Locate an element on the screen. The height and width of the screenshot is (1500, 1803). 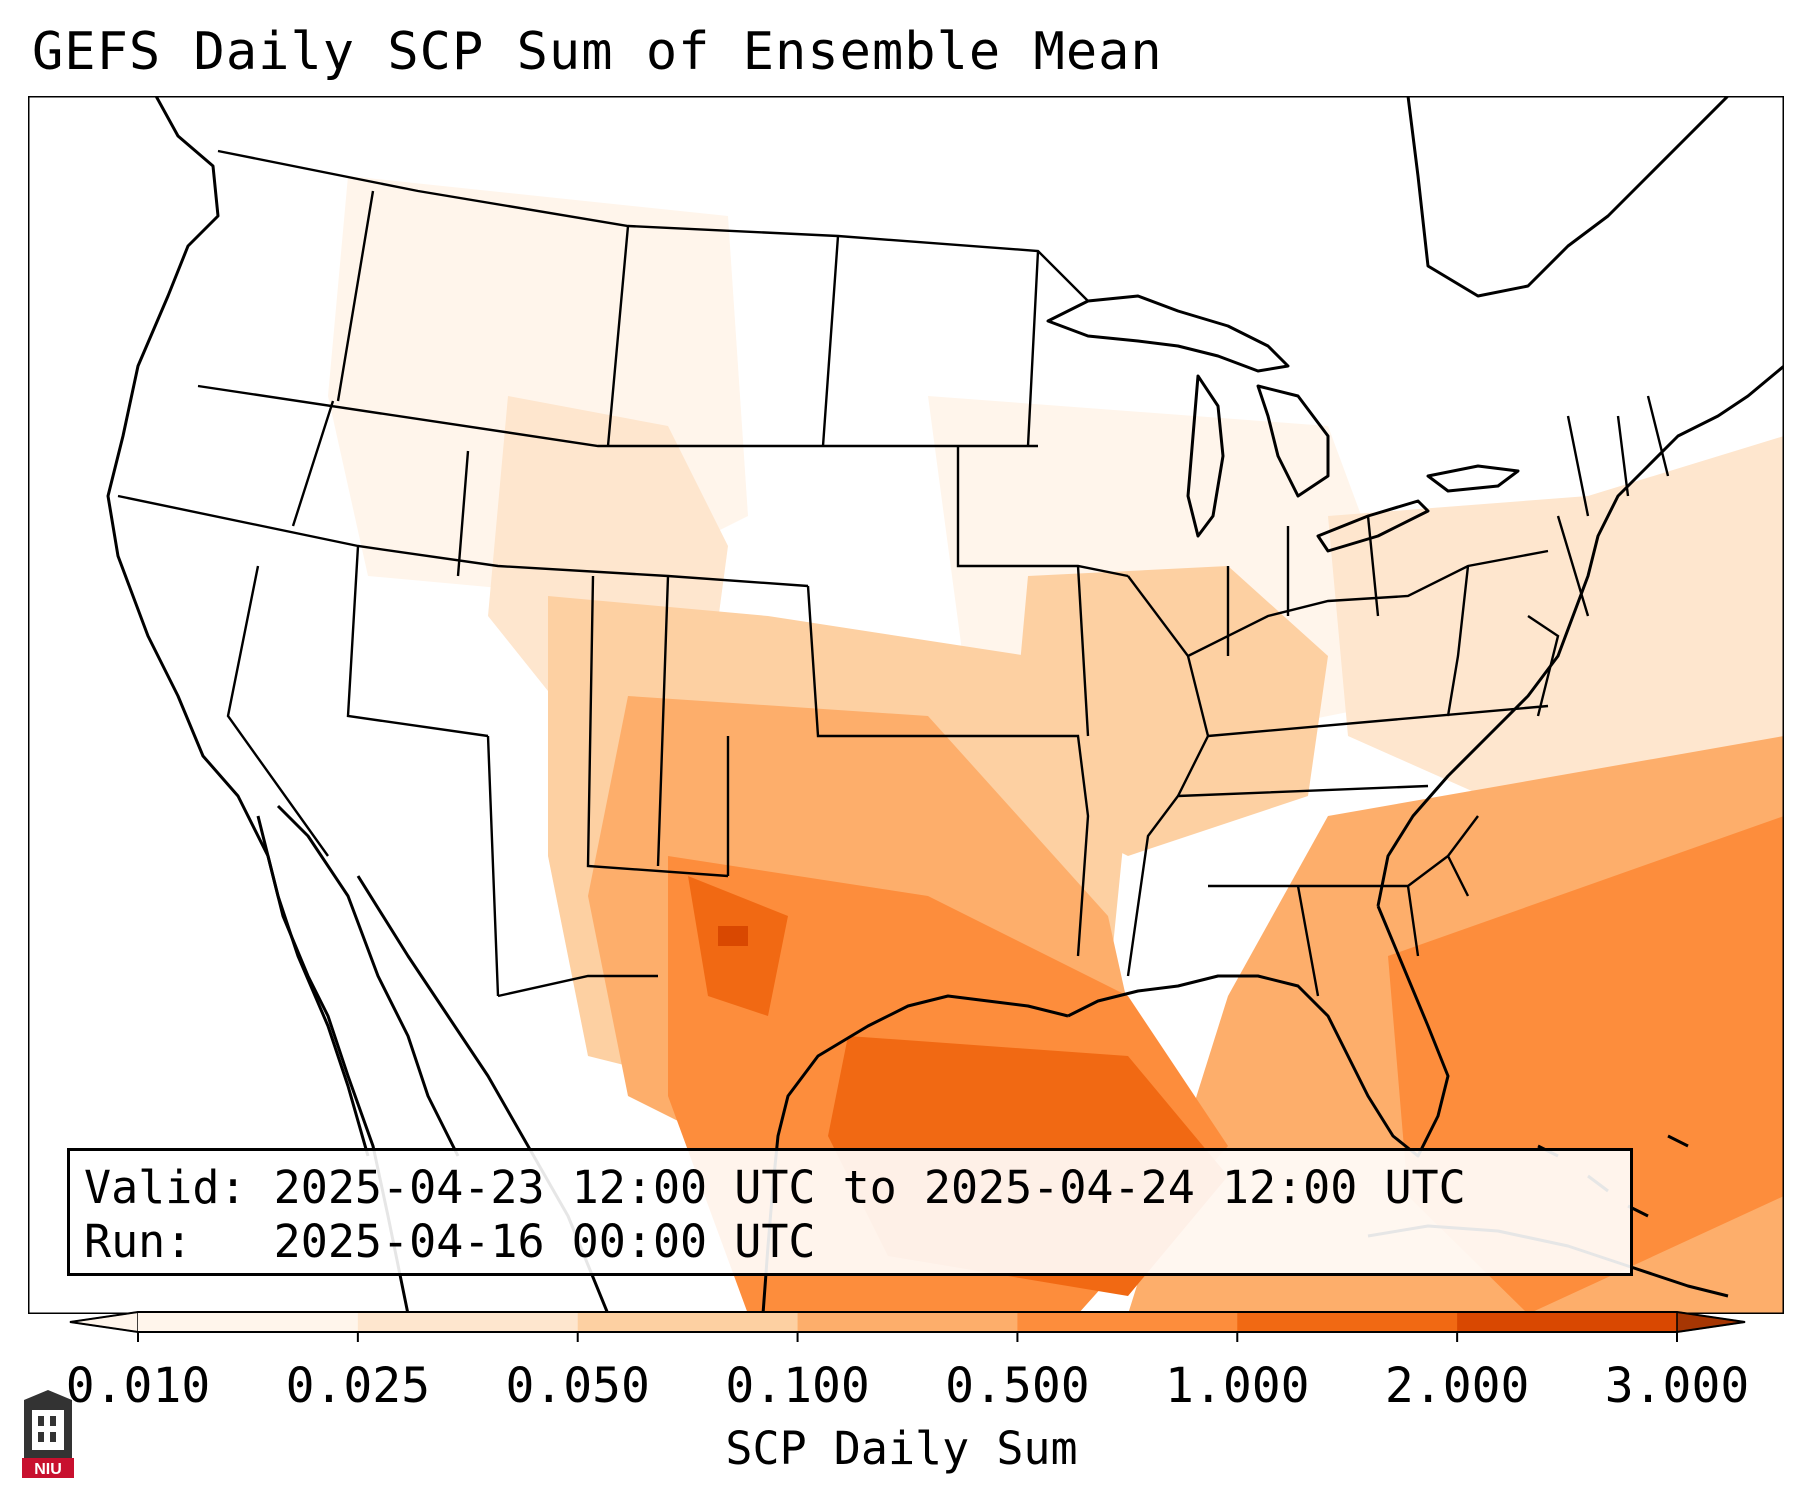
lake-michigan is located at coordinates (1205, 456).